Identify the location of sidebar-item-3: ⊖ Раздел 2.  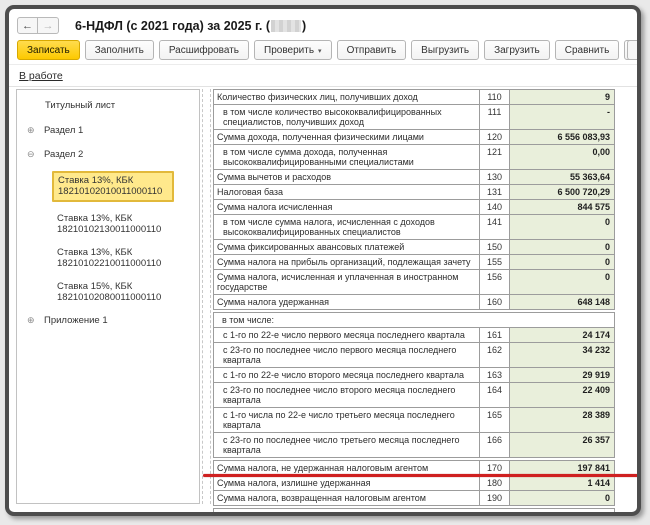
(108, 155).